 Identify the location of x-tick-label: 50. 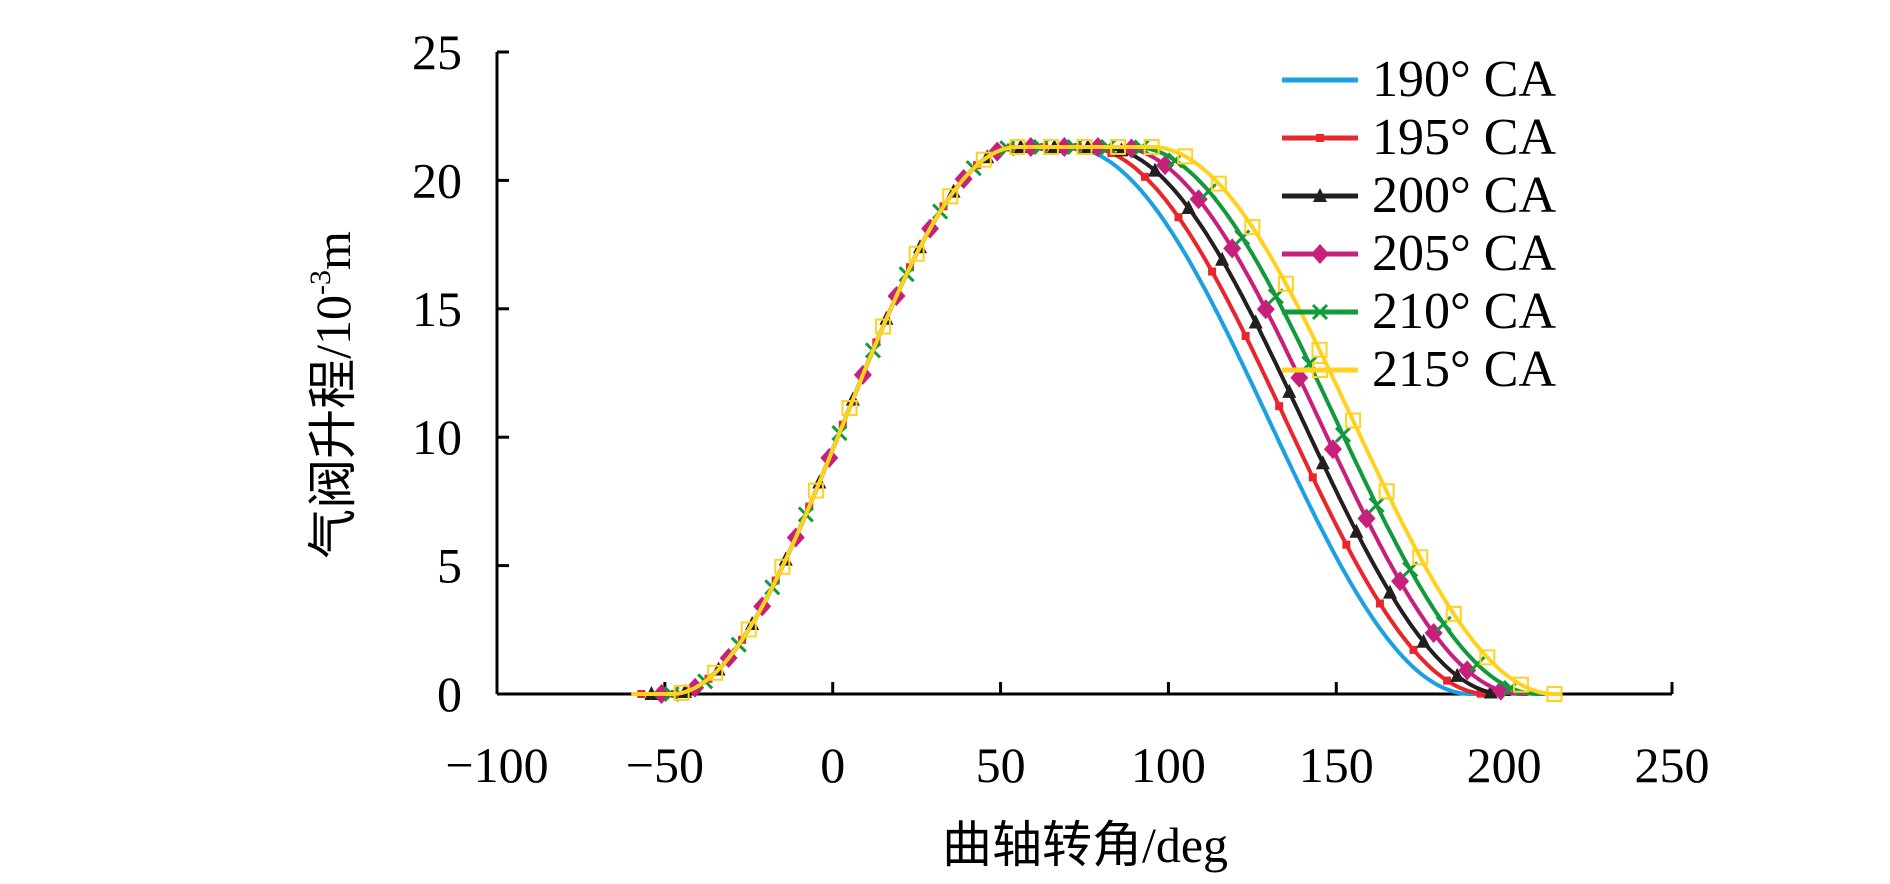
(1001, 765).